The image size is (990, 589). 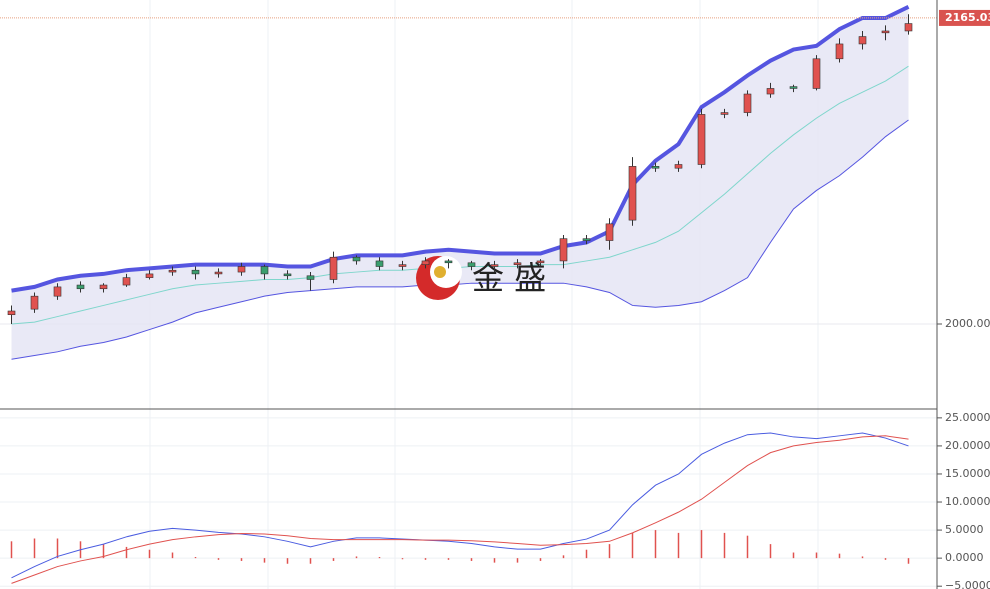 I want to click on y-tick-label: −5.0000, so click(x=967, y=584).